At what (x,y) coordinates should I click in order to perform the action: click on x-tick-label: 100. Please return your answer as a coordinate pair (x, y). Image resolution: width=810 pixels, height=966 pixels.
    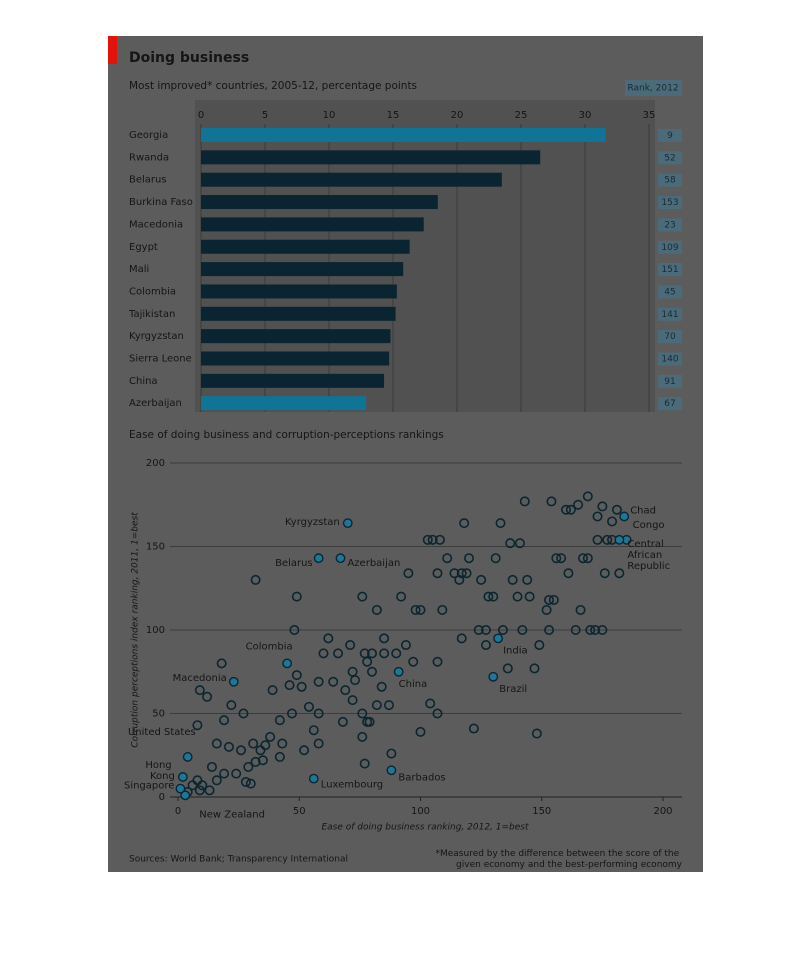
    Looking at the image, I should click on (420, 811).